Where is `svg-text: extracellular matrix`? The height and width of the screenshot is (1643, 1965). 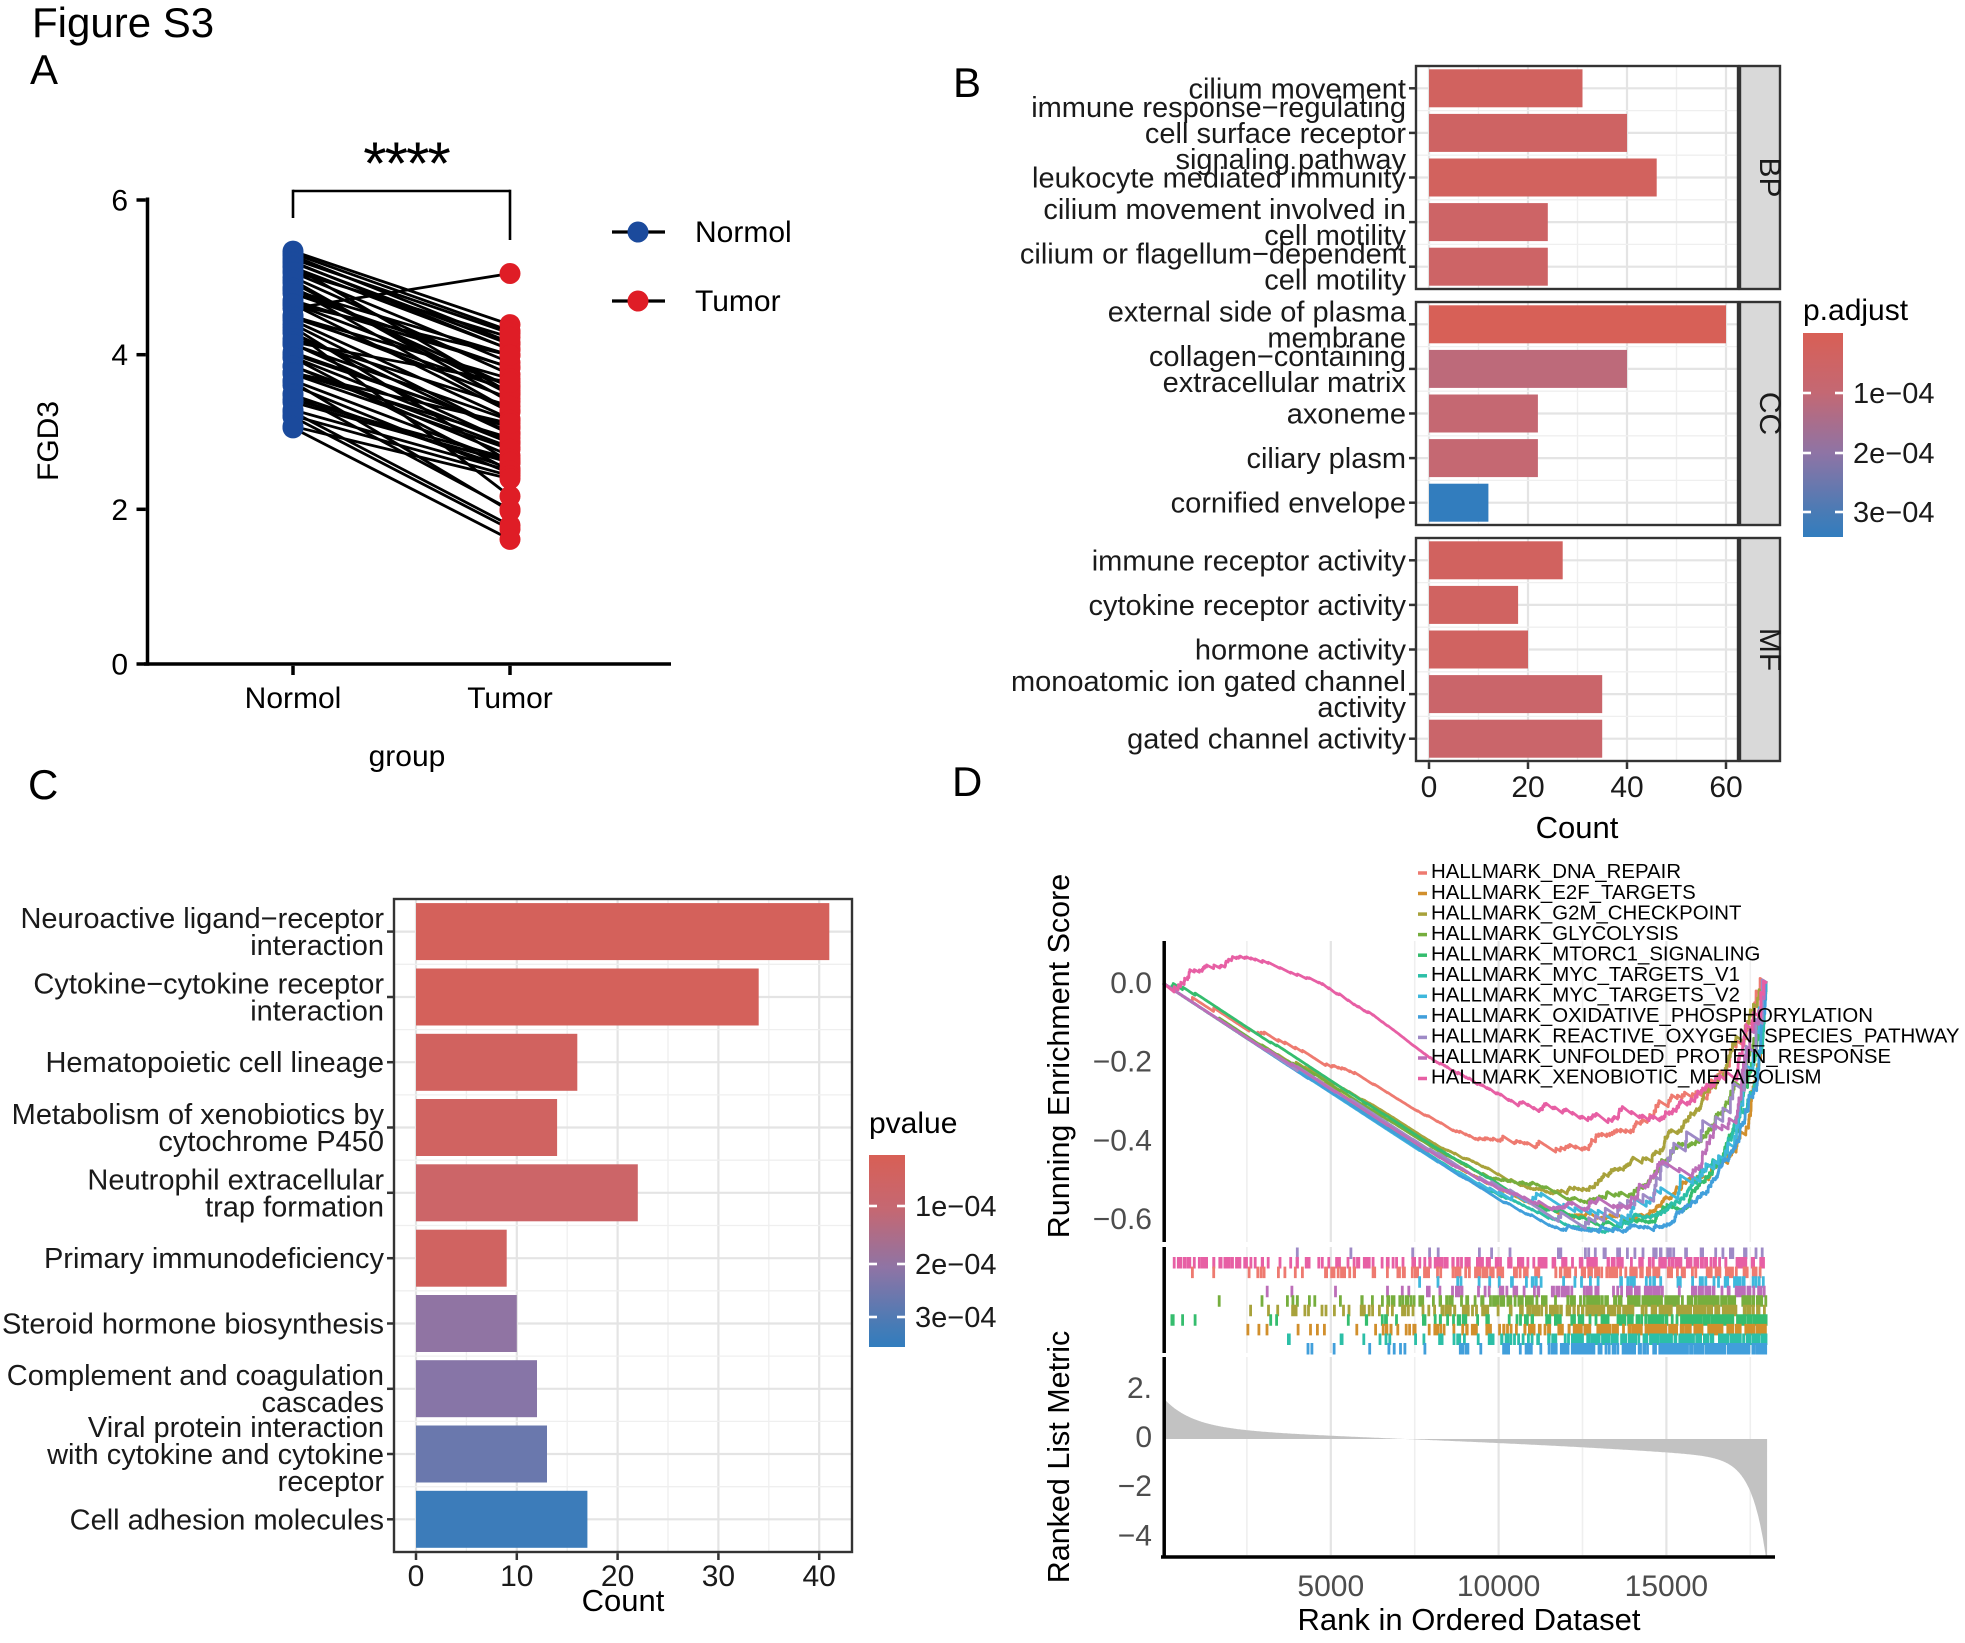
svg-text: extracellular matrix is located at coordinates (1285, 383).